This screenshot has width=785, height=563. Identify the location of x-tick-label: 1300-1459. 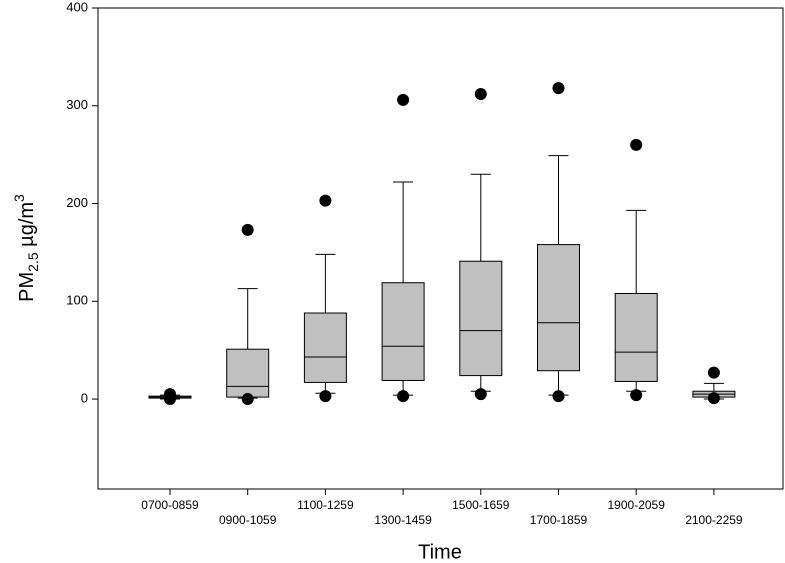
(403, 520).